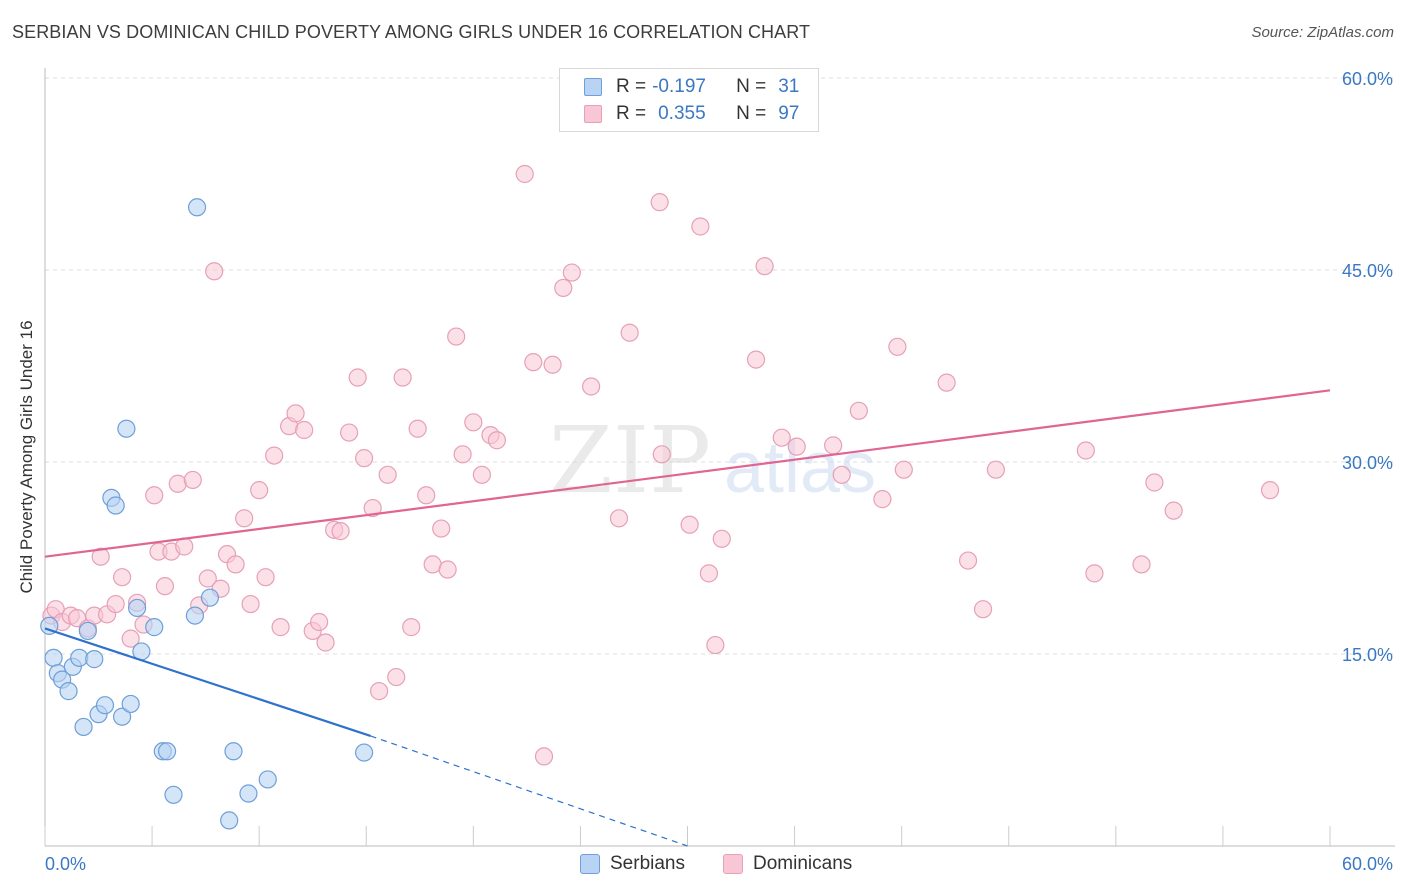  What do you see at coordinates (1367, 864) in the screenshot?
I see `x-tick-label: 60.0%` at bounding box center [1367, 864].